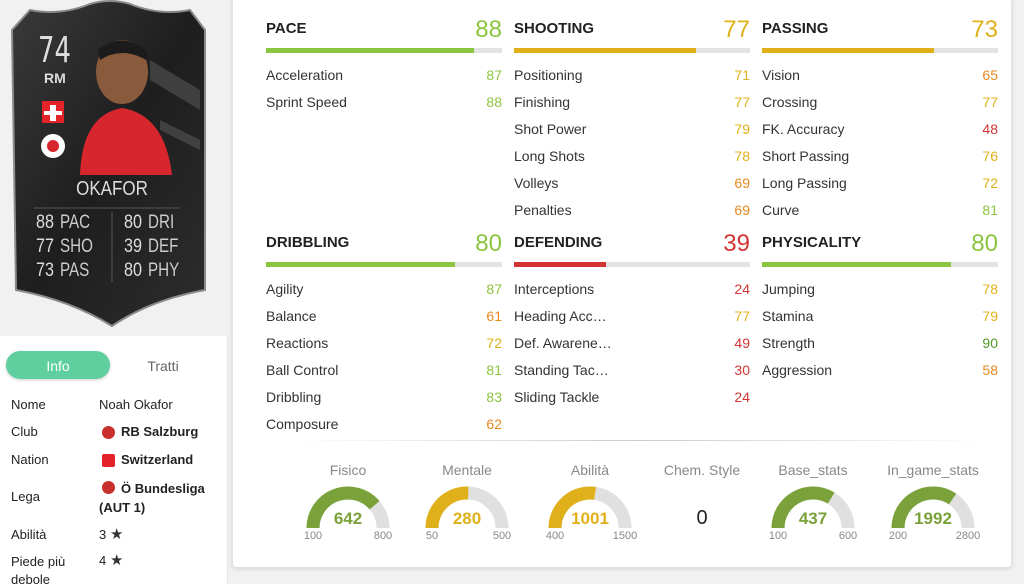  What do you see at coordinates (795, 28) in the screenshot?
I see `group-name: PASSING` at bounding box center [795, 28].